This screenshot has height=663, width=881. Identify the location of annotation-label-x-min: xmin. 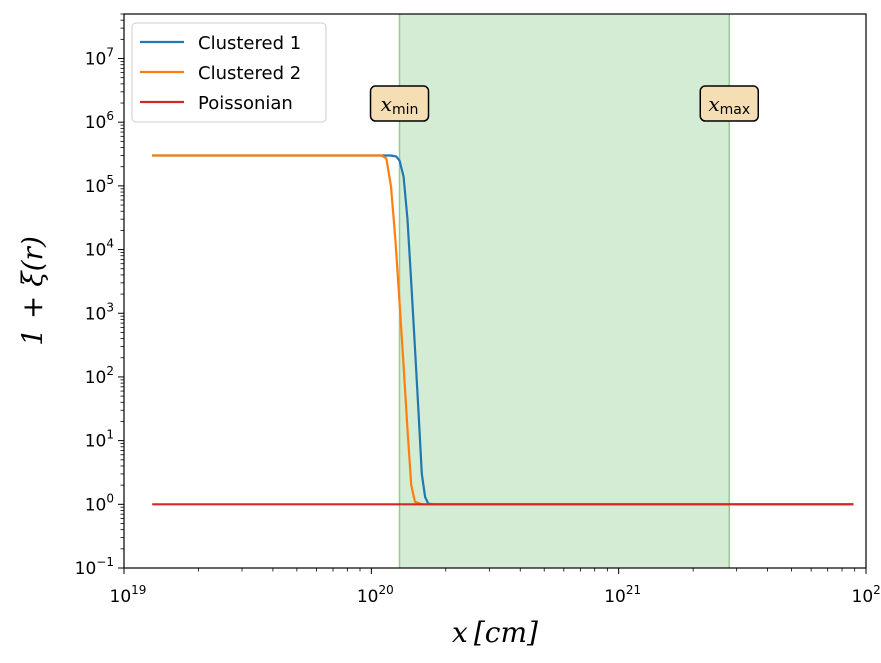
(400, 105).